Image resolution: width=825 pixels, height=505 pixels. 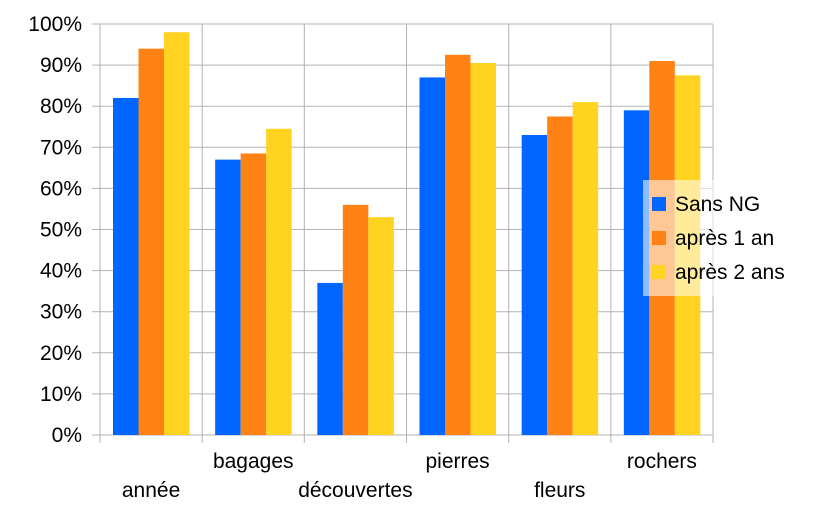 I want to click on category-label: année, so click(x=151, y=490).